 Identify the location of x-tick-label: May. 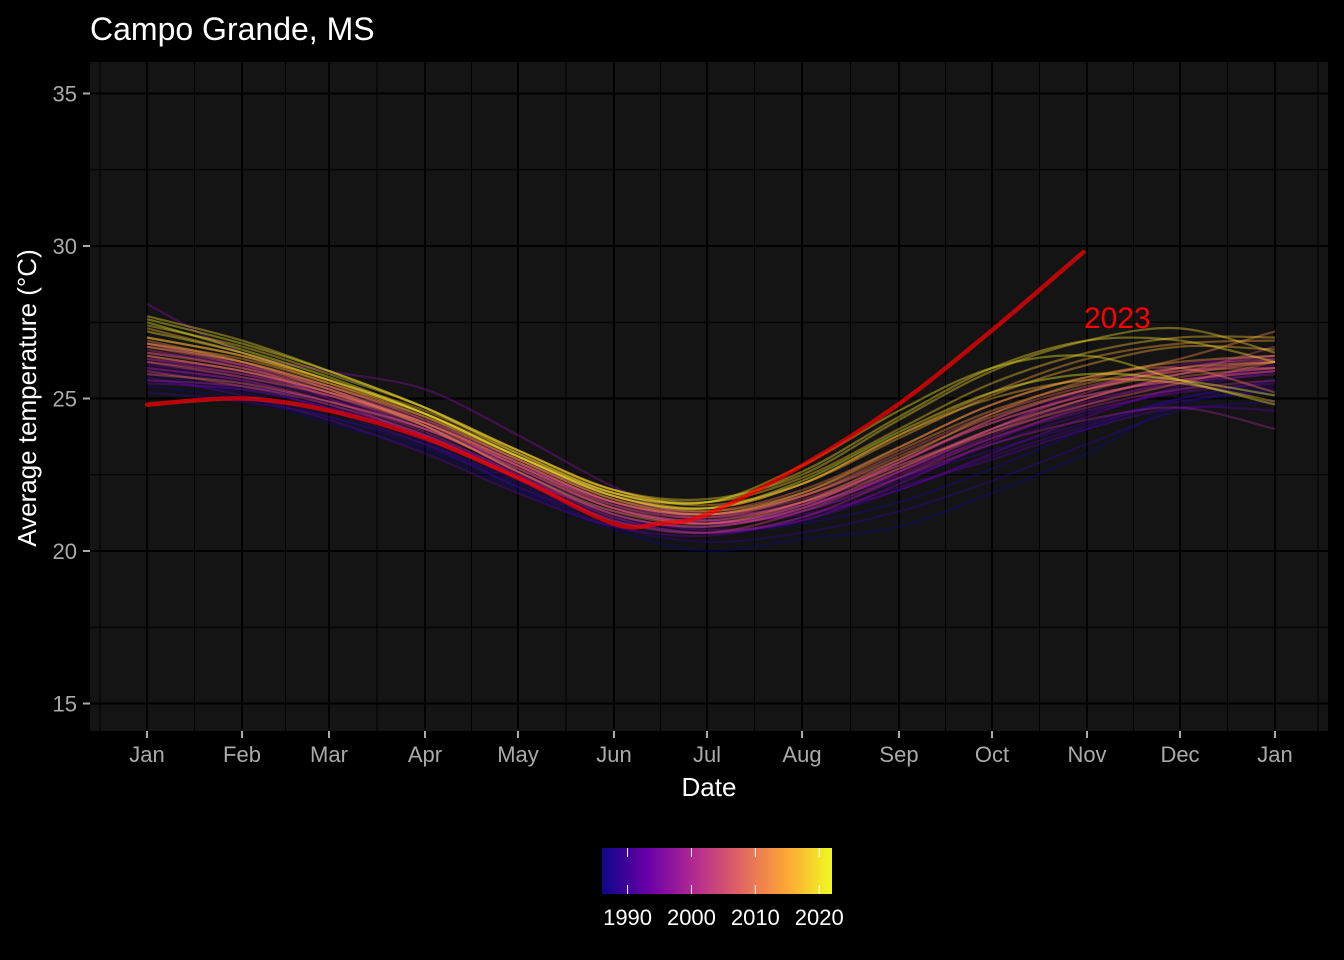
(518, 754).